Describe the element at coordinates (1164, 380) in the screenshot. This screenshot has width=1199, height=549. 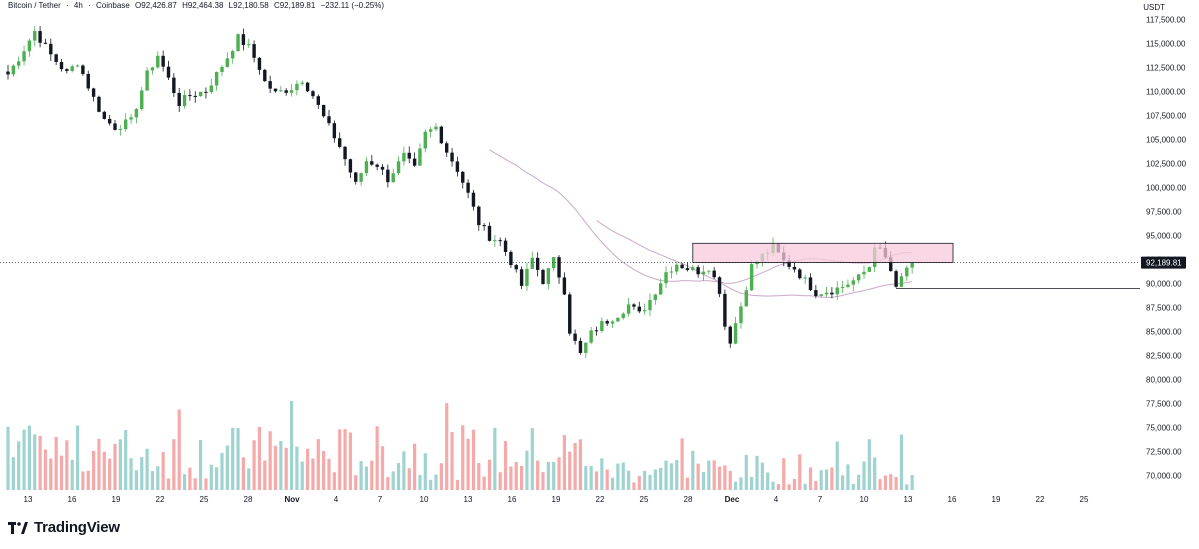
I see `price-tick-label: 80,000.00` at that location.